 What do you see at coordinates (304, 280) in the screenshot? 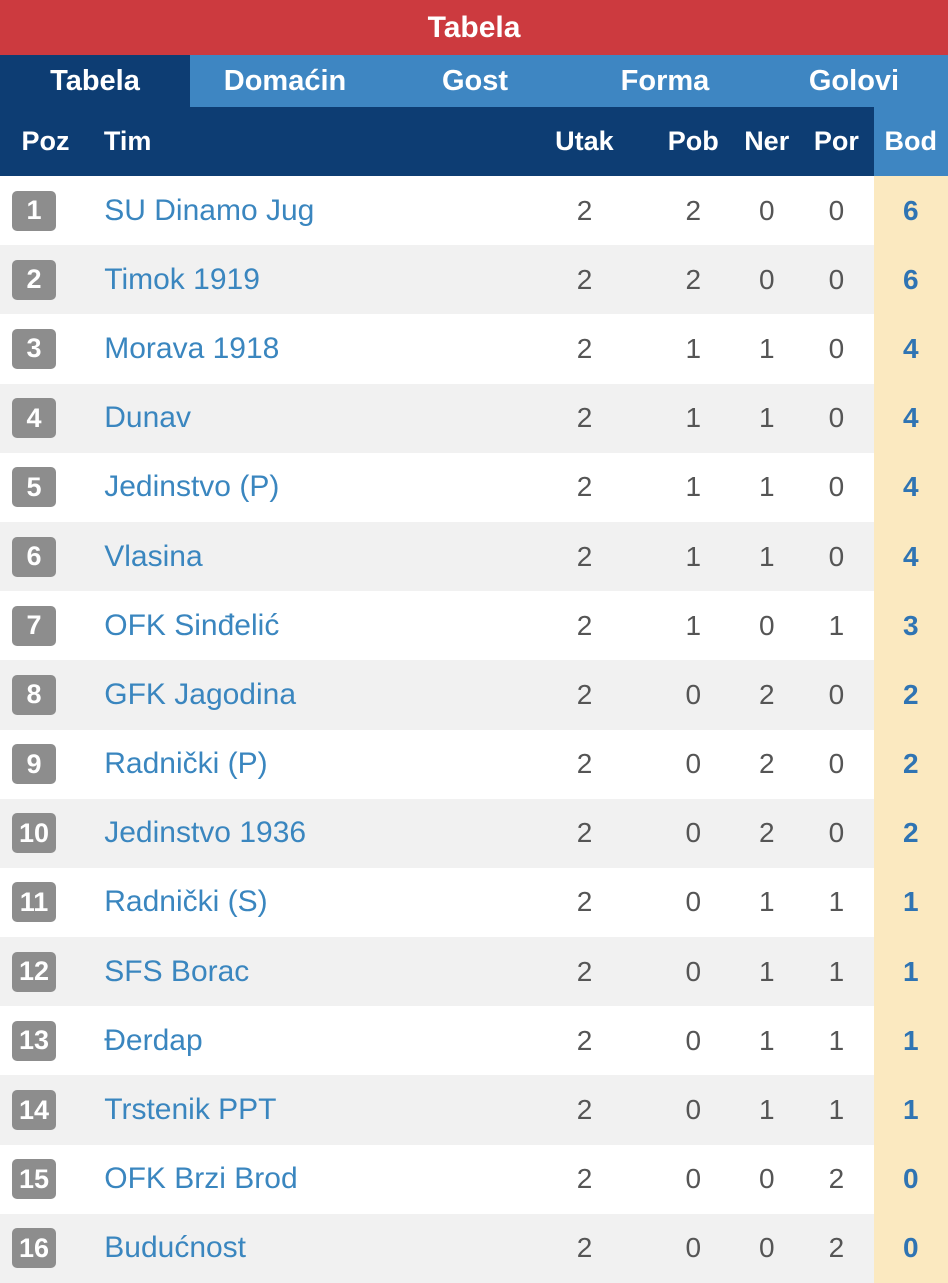
I see `team-cell: Timok 1919` at bounding box center [304, 280].